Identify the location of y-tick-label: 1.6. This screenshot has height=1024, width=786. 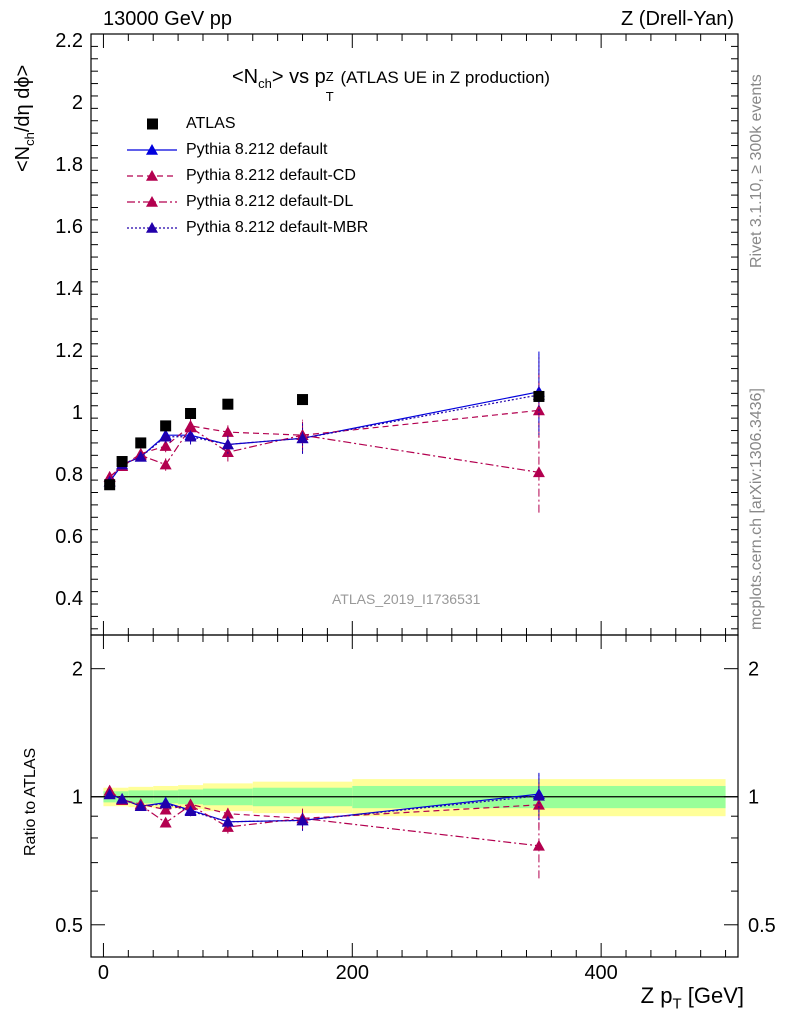
(69, 227).